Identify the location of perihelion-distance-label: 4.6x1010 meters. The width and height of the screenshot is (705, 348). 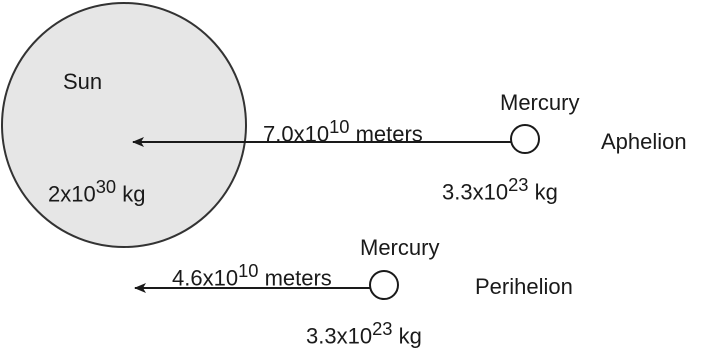
(252, 275).